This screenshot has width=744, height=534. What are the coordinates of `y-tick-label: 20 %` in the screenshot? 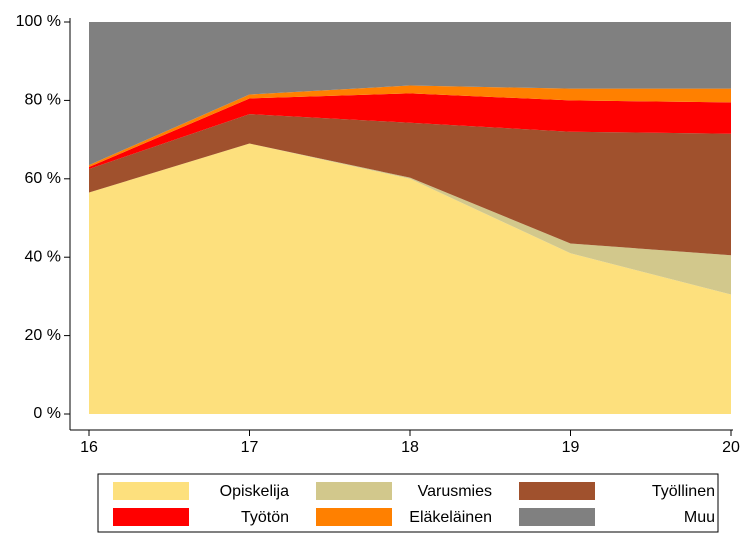 It's located at (43, 335).